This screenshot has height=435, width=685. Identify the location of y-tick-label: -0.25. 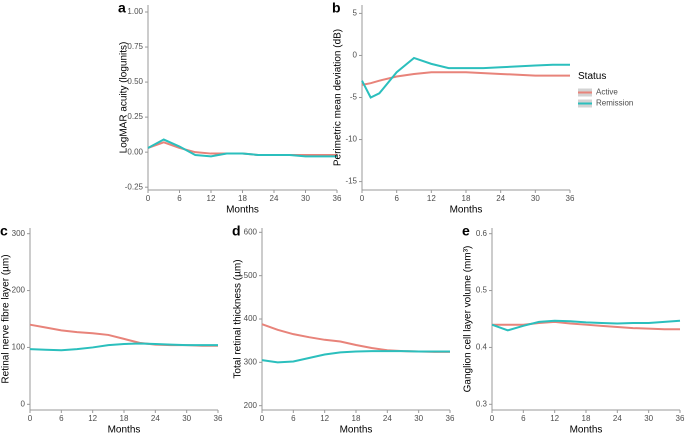
(134, 186).